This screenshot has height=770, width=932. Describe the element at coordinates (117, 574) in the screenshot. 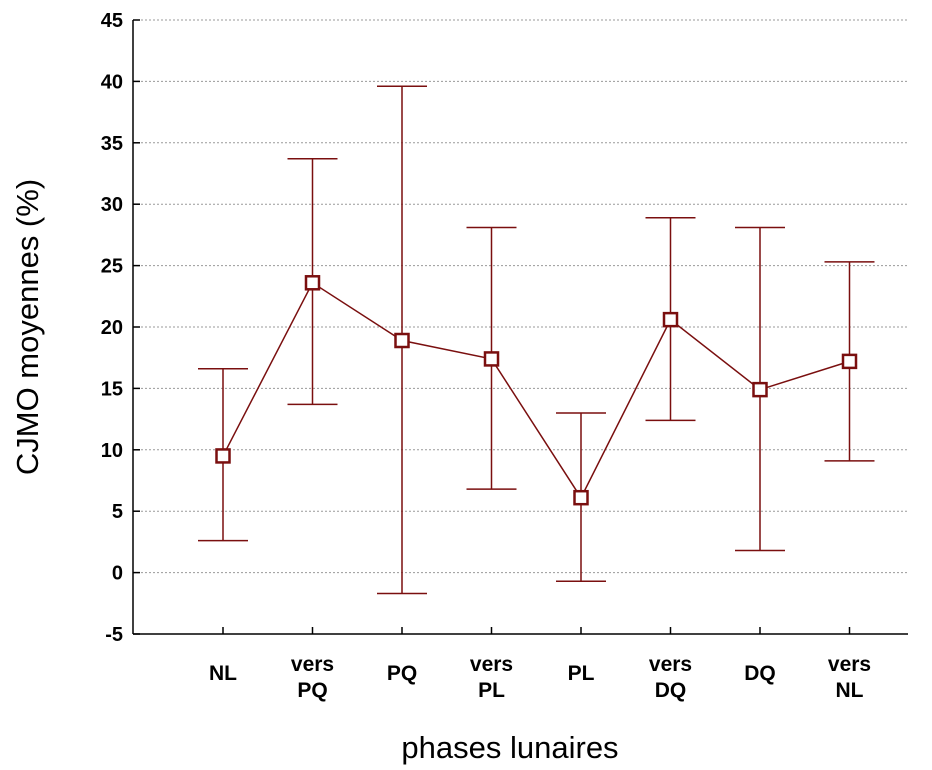

I see `y-tick-label: 0` at that location.